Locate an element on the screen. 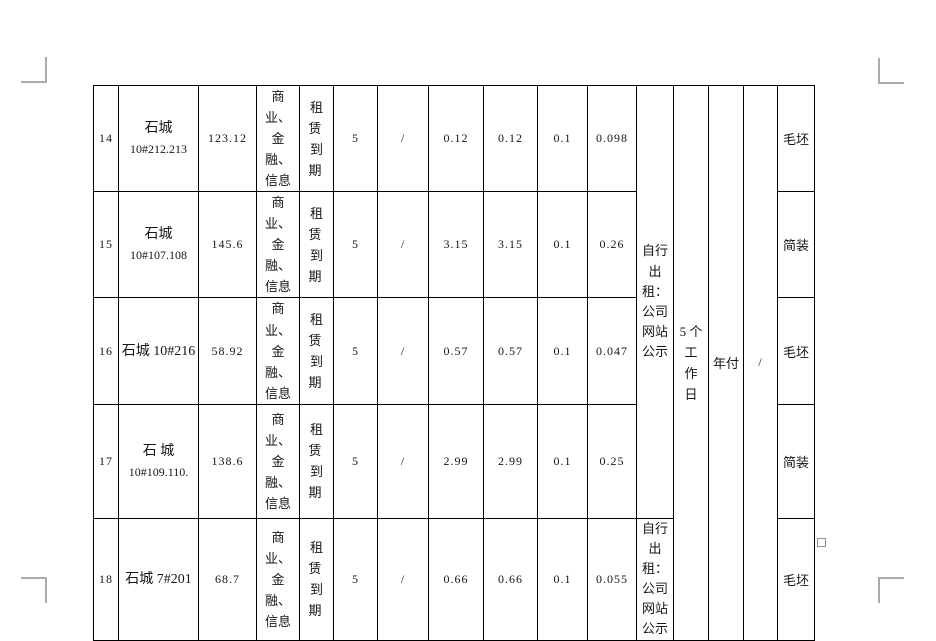  value-col4-cell: 0.055 is located at coordinates (612, 579).